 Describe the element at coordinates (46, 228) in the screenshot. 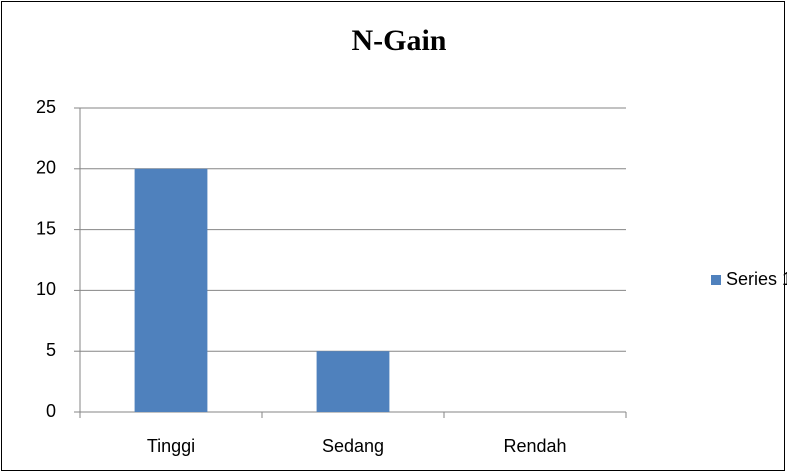

I see `y-tick-label: 15` at that location.